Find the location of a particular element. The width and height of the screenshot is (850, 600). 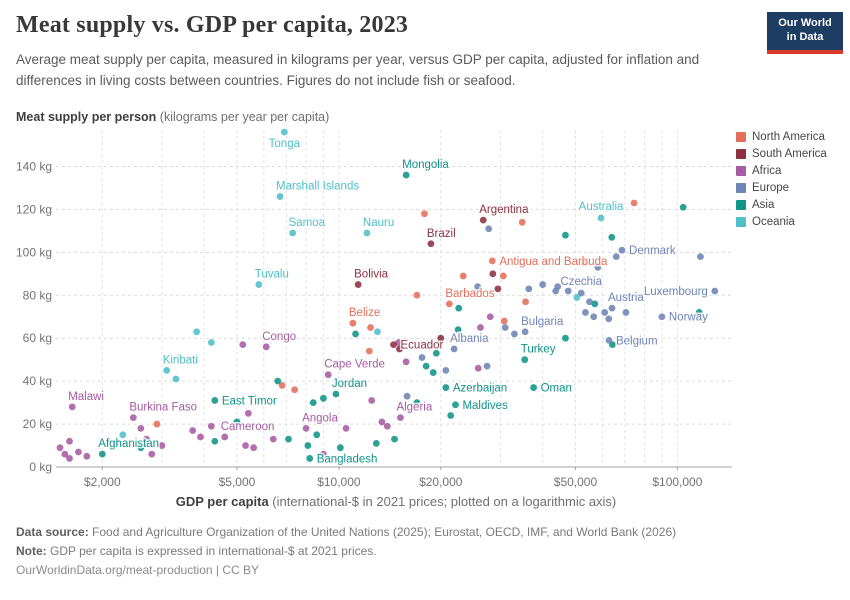

point-tonga is located at coordinates (284, 132).